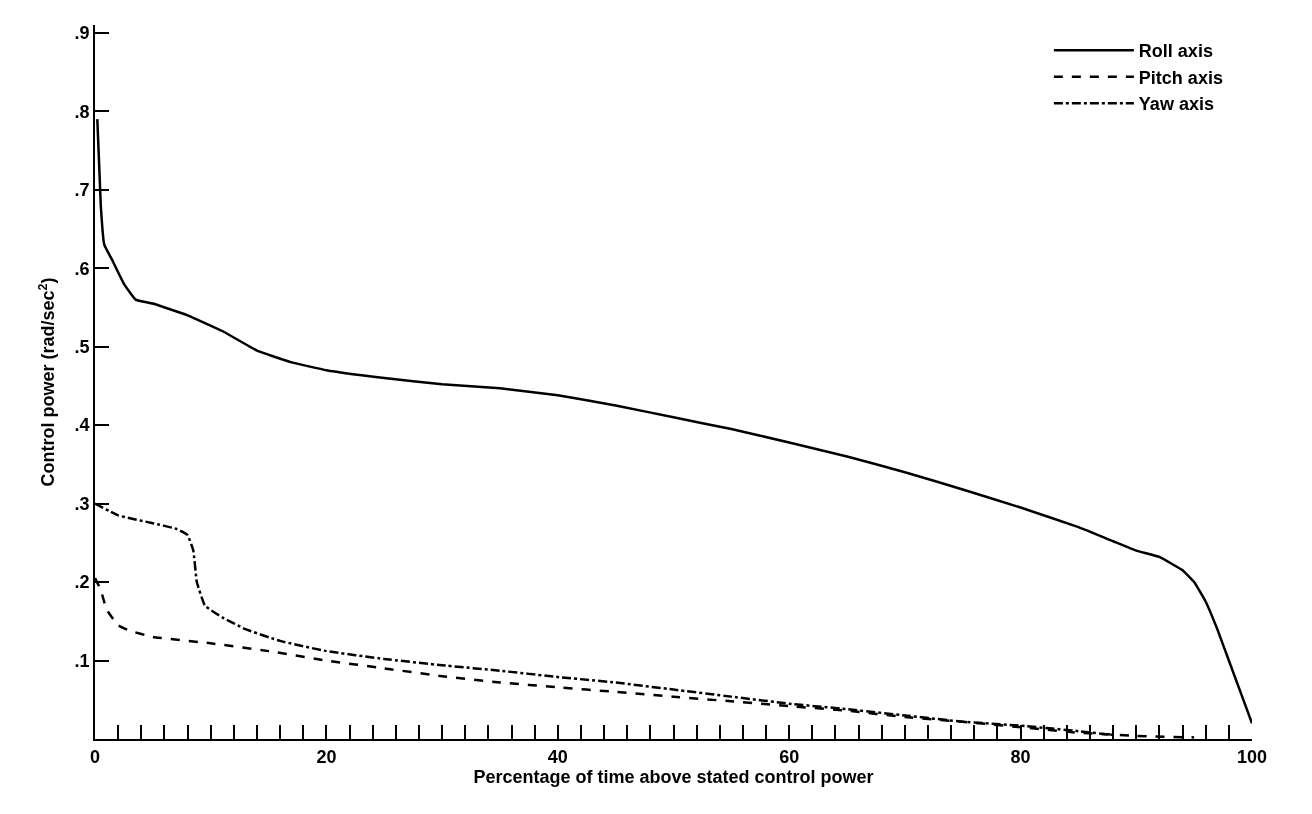  Describe the element at coordinates (82, 111) in the screenshot. I see `y-tick-label: .8` at that location.